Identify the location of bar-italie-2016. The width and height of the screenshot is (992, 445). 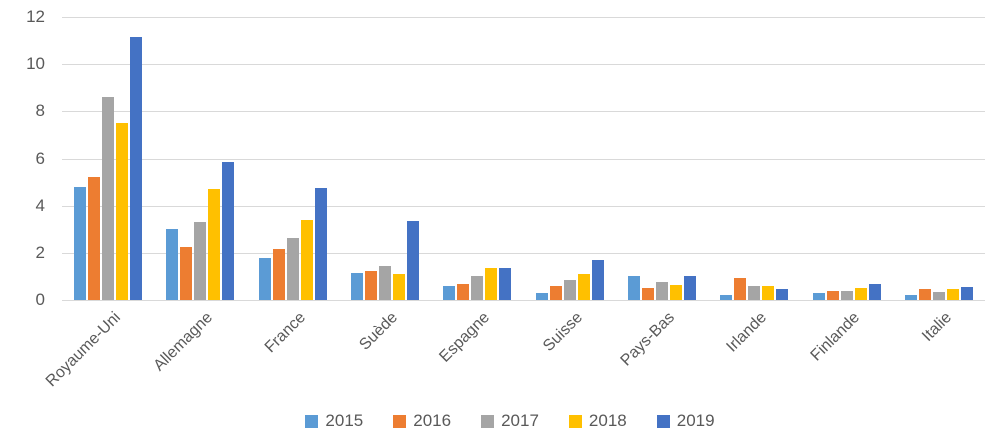
(924, 294).